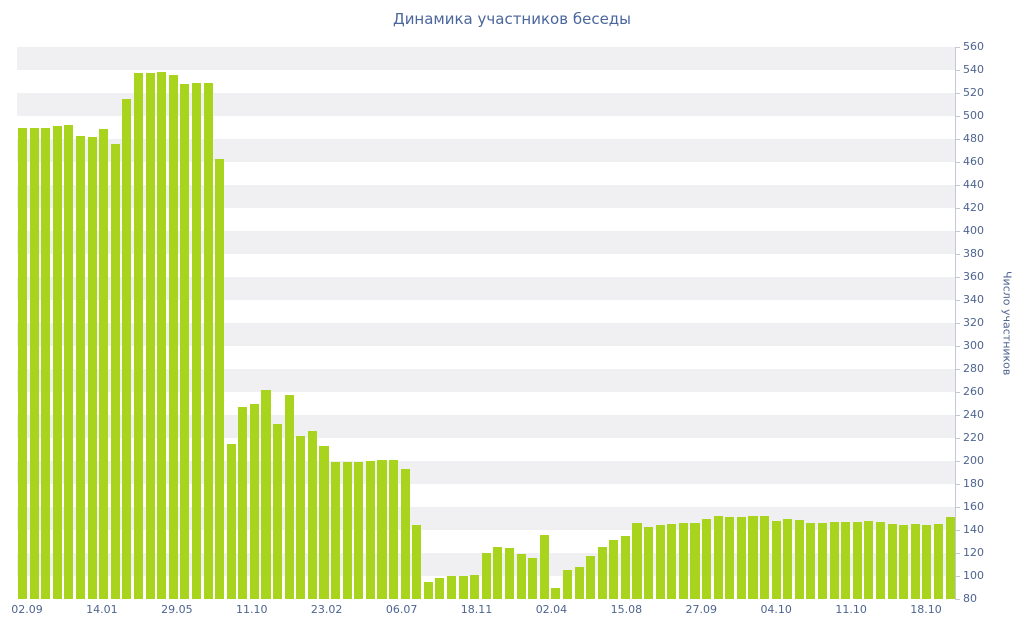 This screenshot has height=640, width=1024. I want to click on y-tick-label: 540, so click(973, 69).